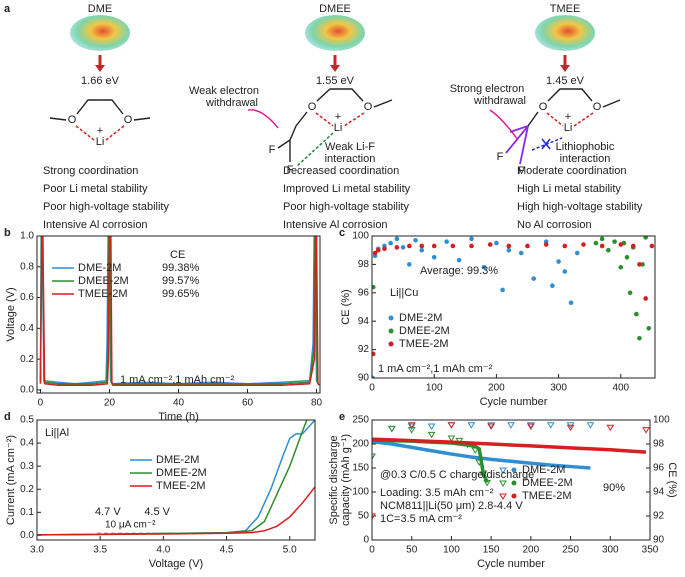 The width and height of the screenshot is (685, 577). I want to click on property: Improved Li metal stability, so click(347, 189).